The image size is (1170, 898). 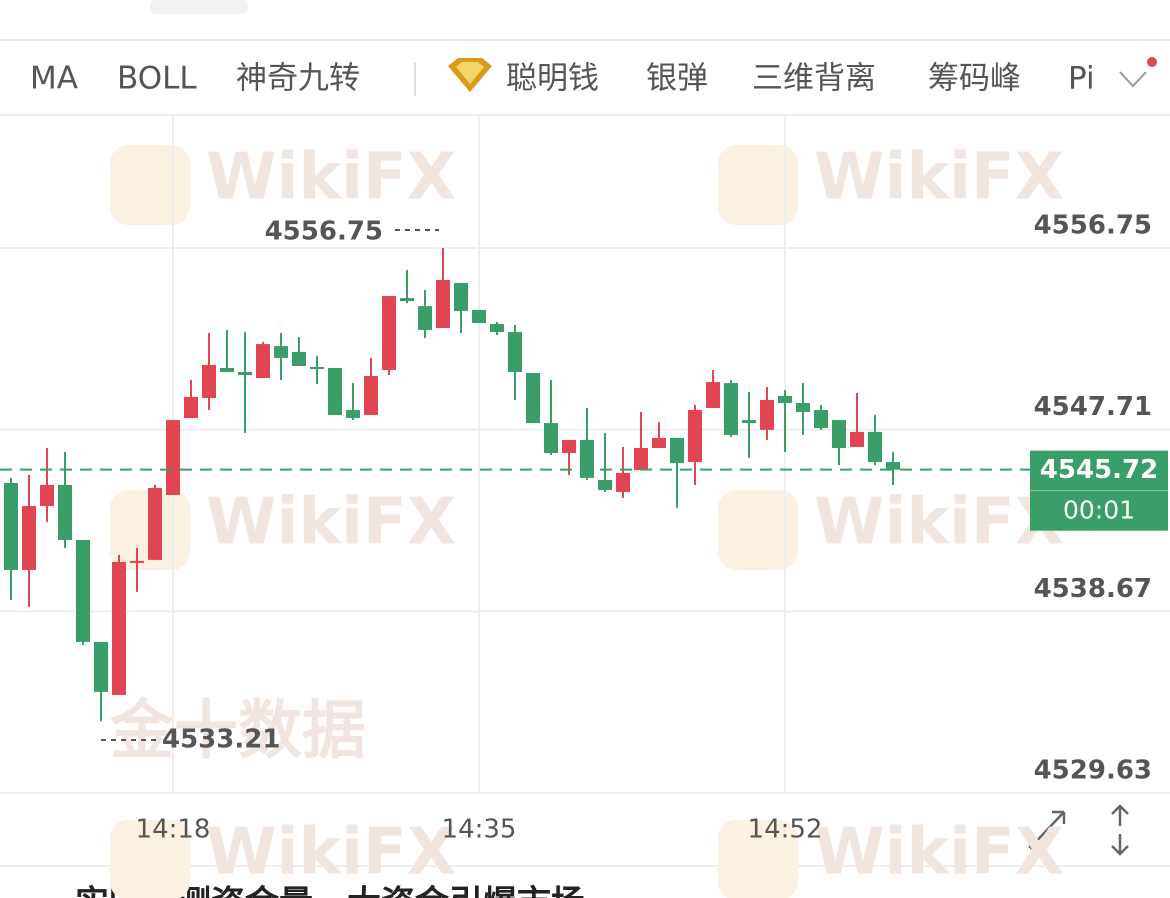 What do you see at coordinates (1093, 407) in the screenshot?
I see `y-tick-label: 4547.71` at bounding box center [1093, 407].